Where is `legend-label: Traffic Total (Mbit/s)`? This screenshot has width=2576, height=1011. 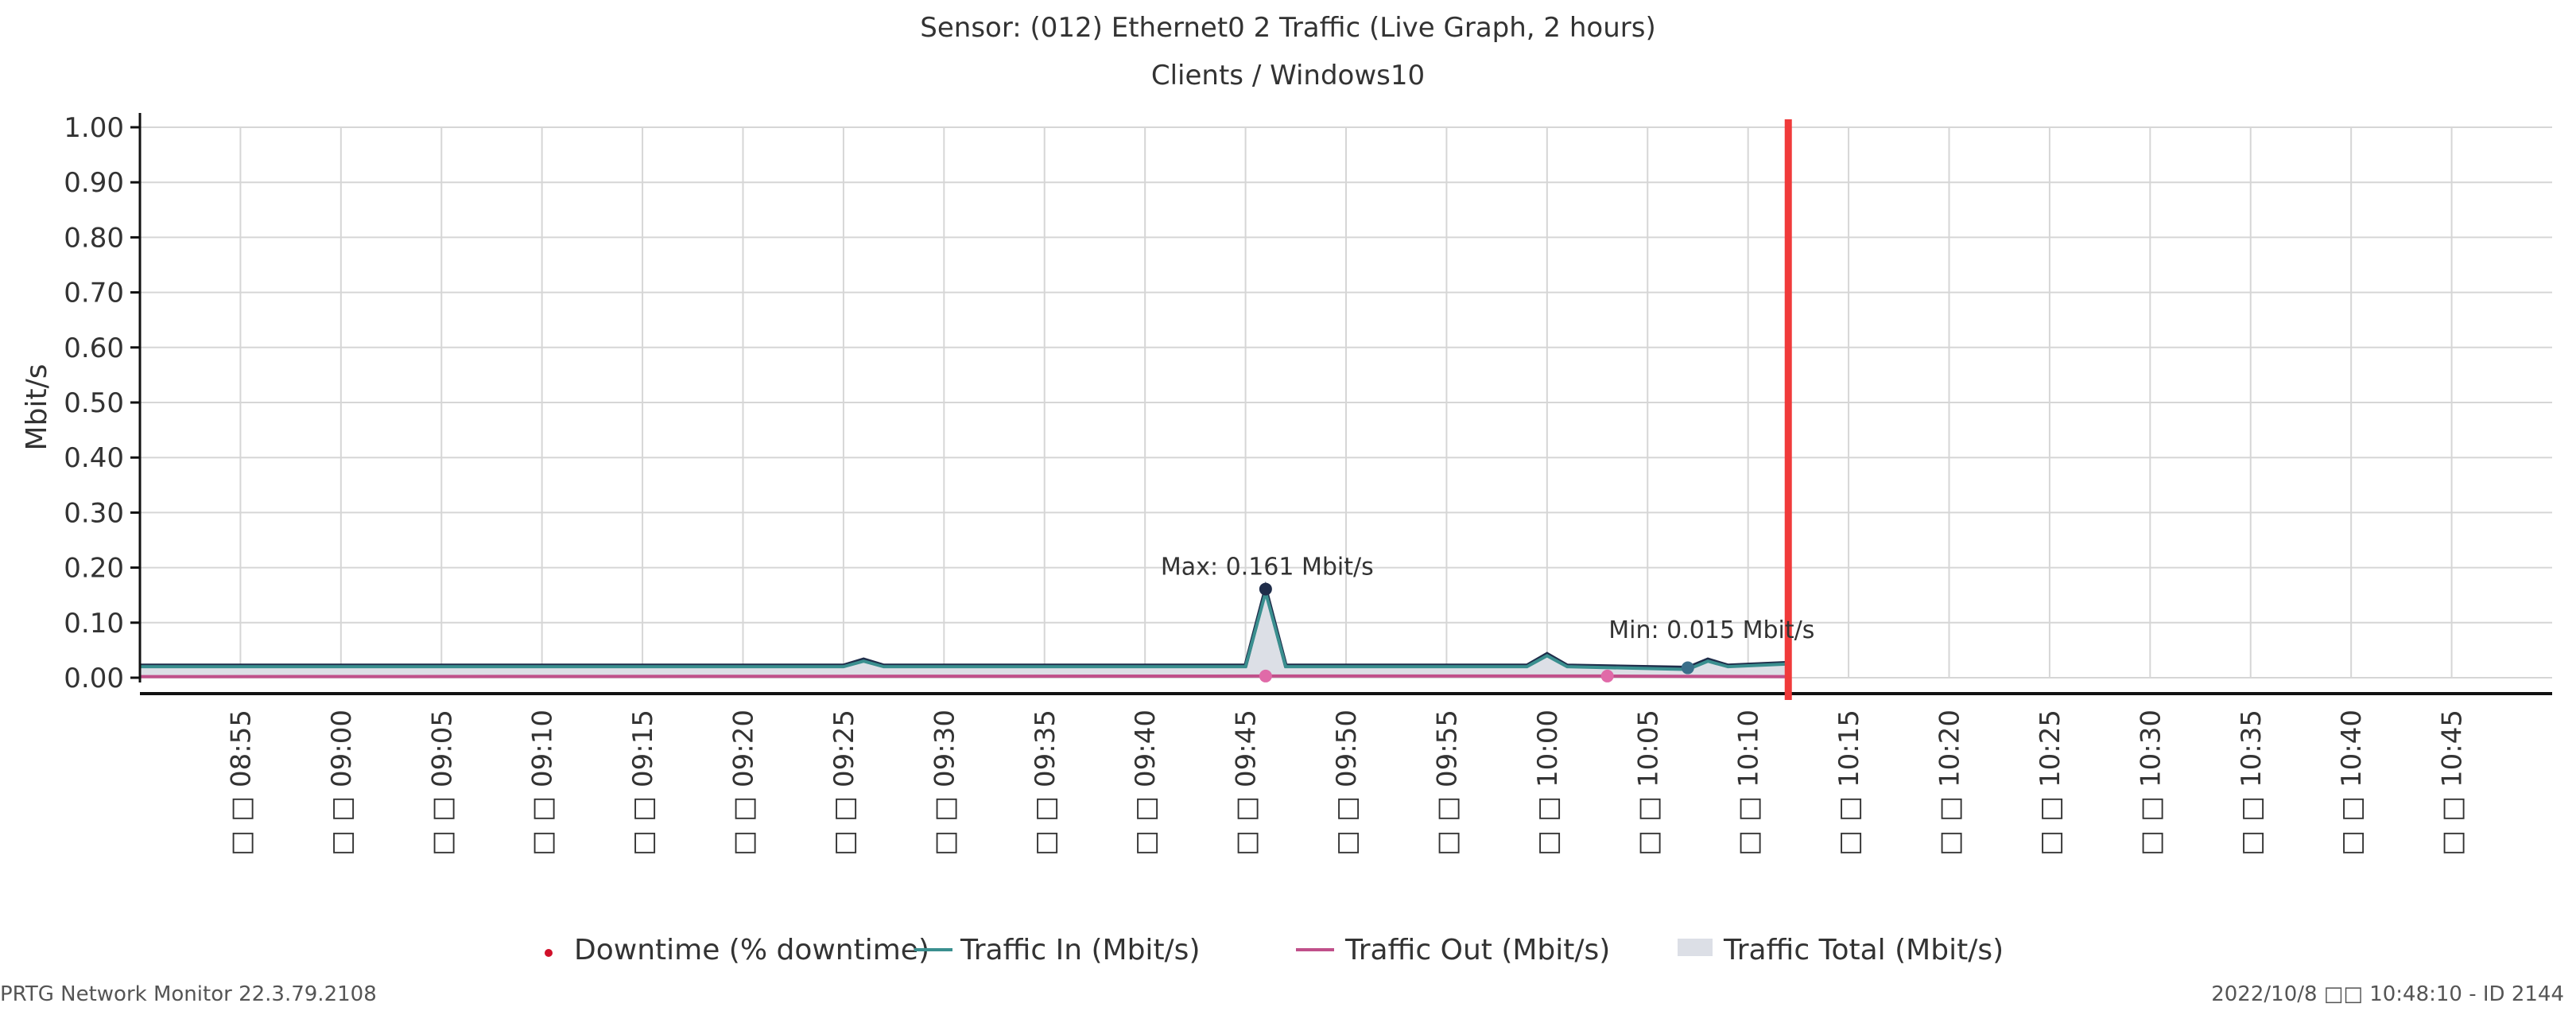
legend-label: Traffic Total (Mbit/s) is located at coordinates (1863, 950).